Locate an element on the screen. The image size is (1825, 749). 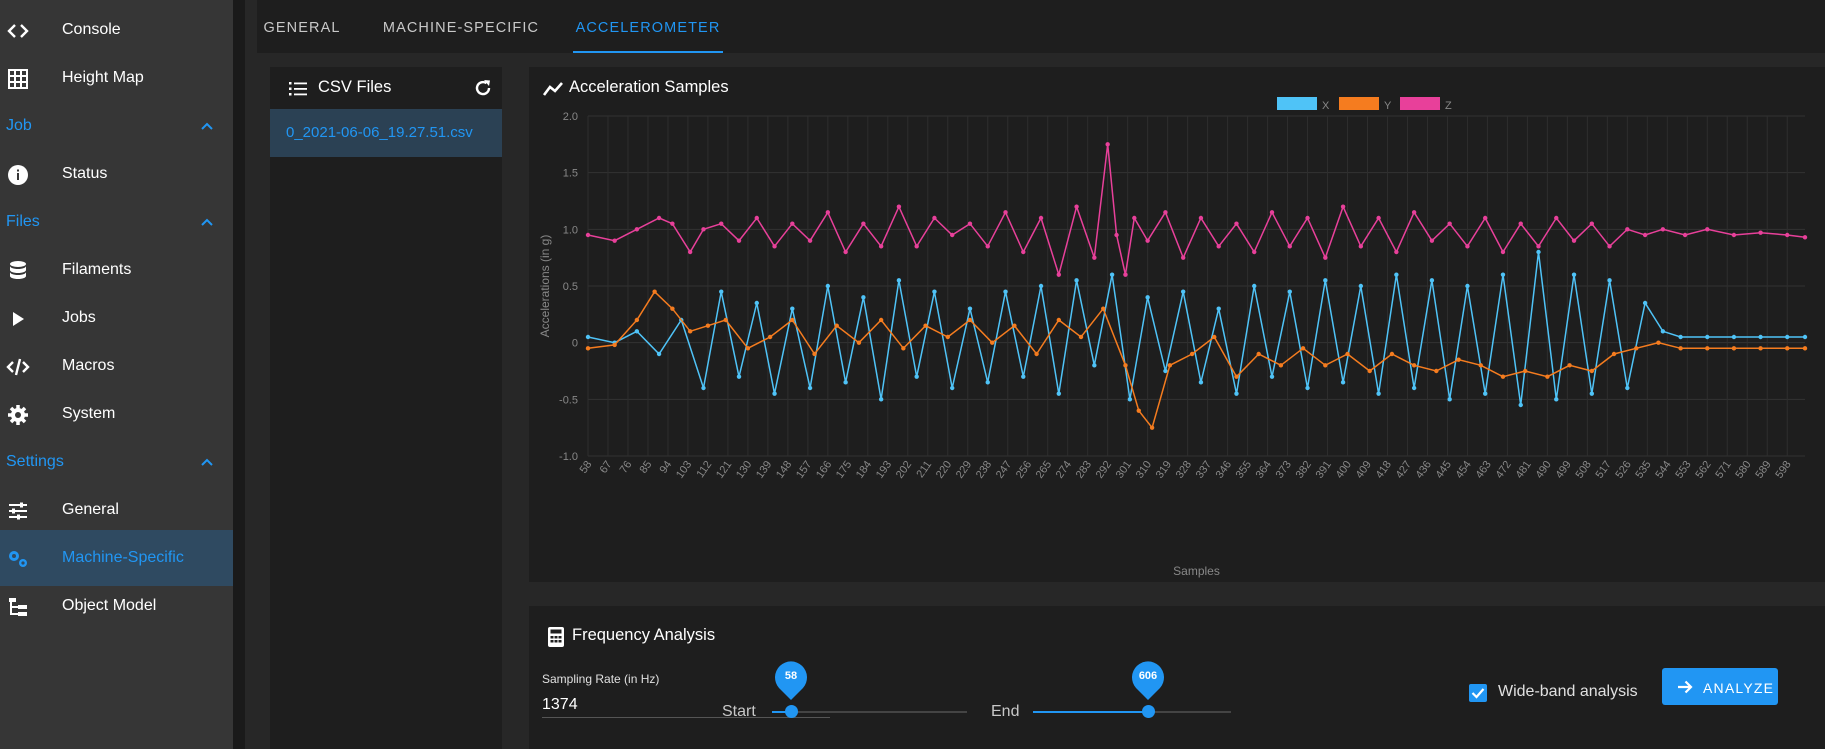
x-tick-label: 445 is located at coordinates (1444, 470).